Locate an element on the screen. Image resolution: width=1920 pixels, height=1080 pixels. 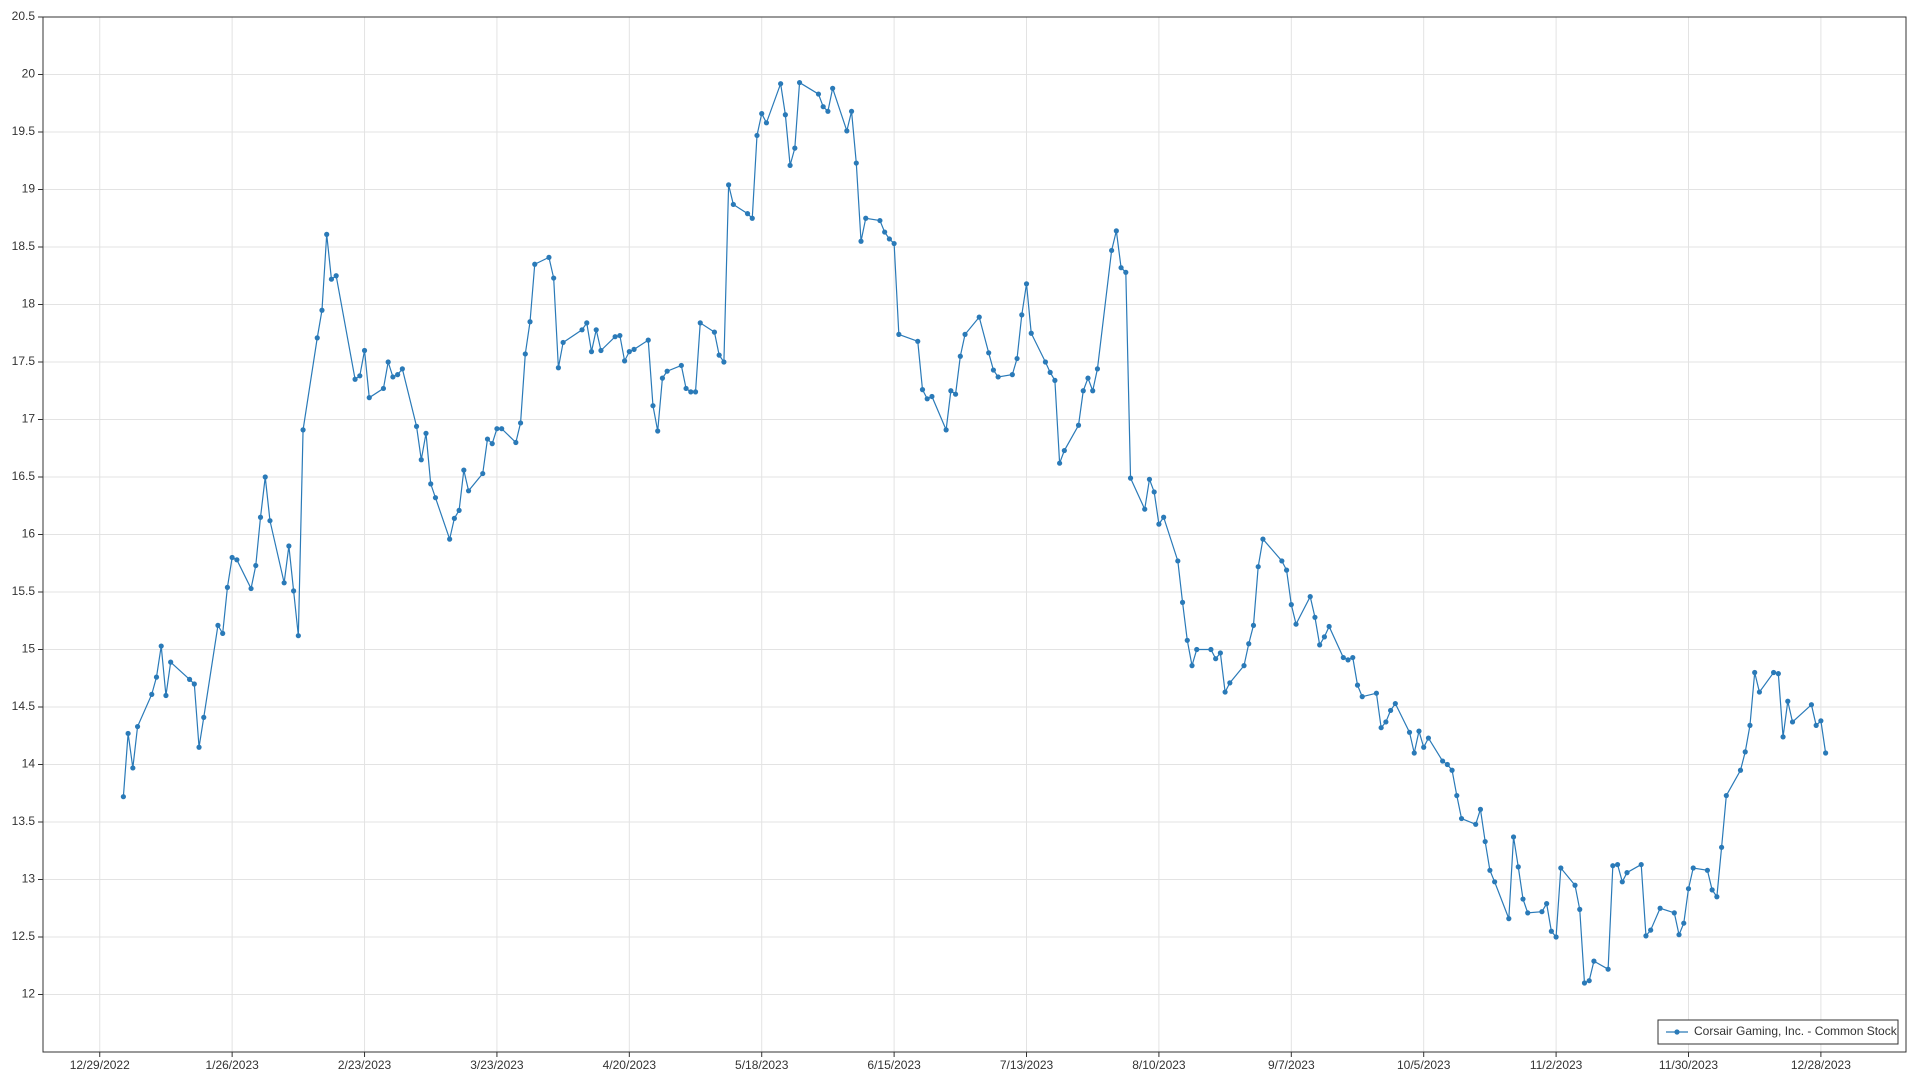
y-tick-label: 15 is located at coordinates (29, 649).